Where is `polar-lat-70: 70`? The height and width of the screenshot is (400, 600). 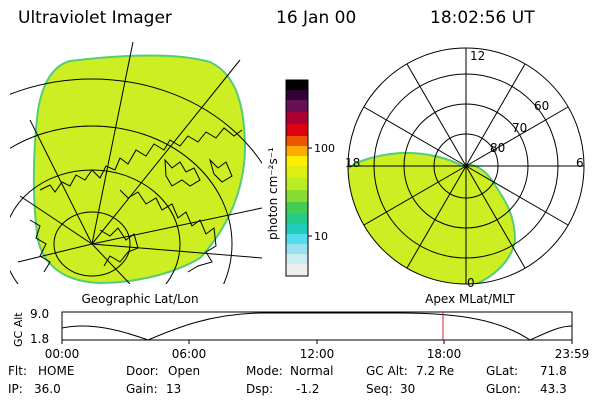
polar-lat-70: 70 is located at coordinates (519, 128).